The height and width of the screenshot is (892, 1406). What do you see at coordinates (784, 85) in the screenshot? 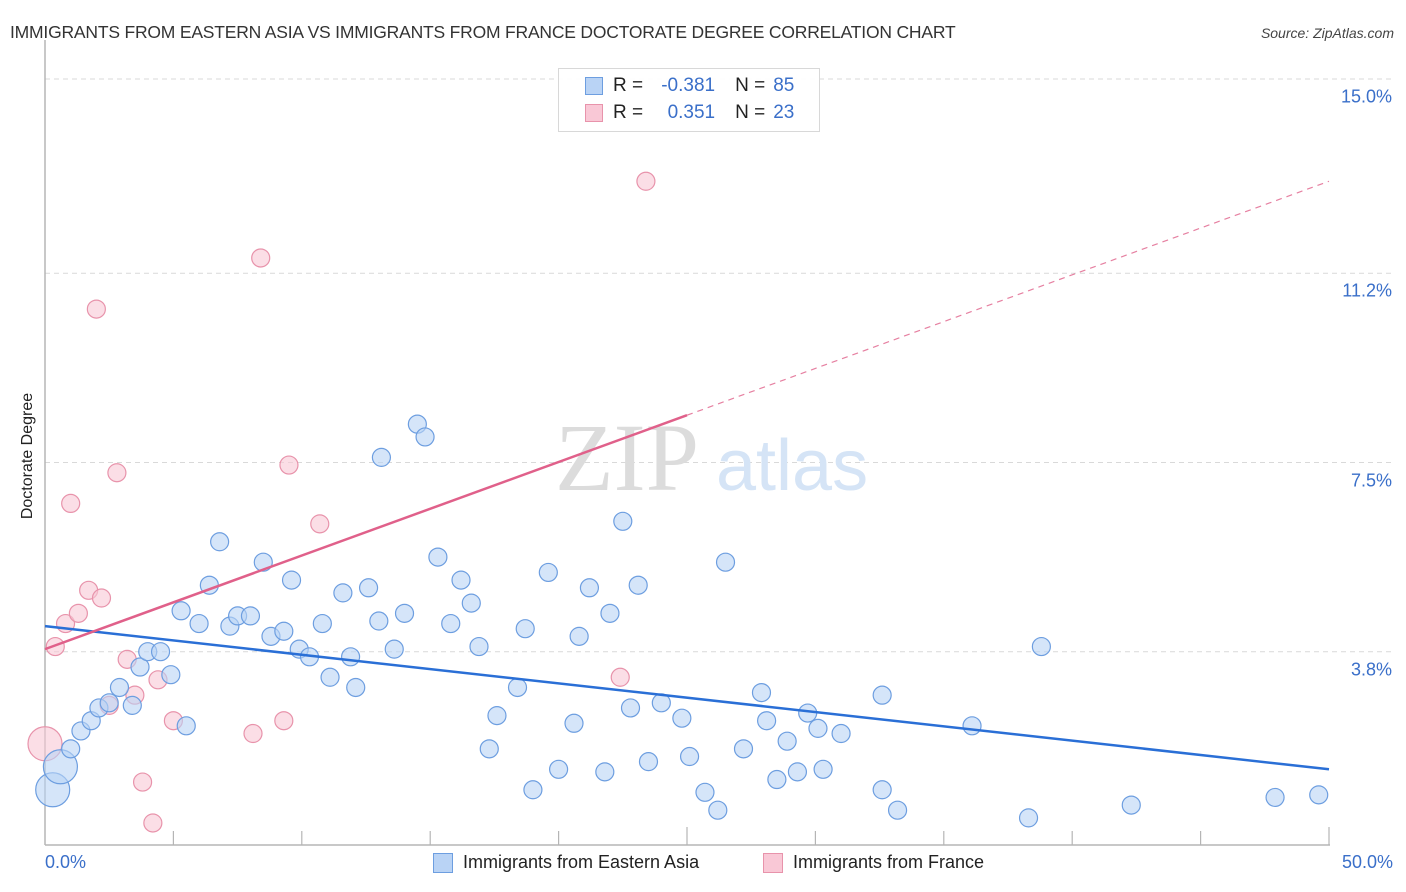
I see `n-value: 85` at bounding box center [784, 85].